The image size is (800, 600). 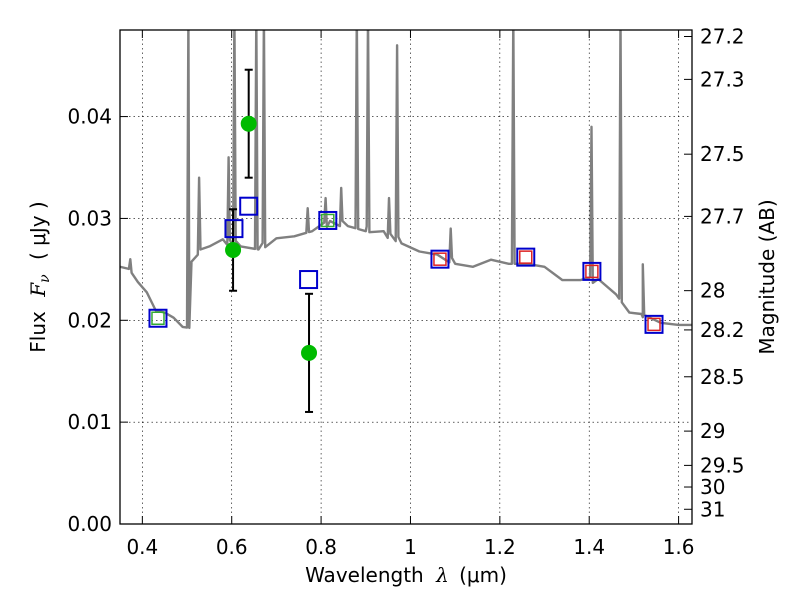 I want to click on right-y-tick-label: 27.5, so click(x=722, y=154).